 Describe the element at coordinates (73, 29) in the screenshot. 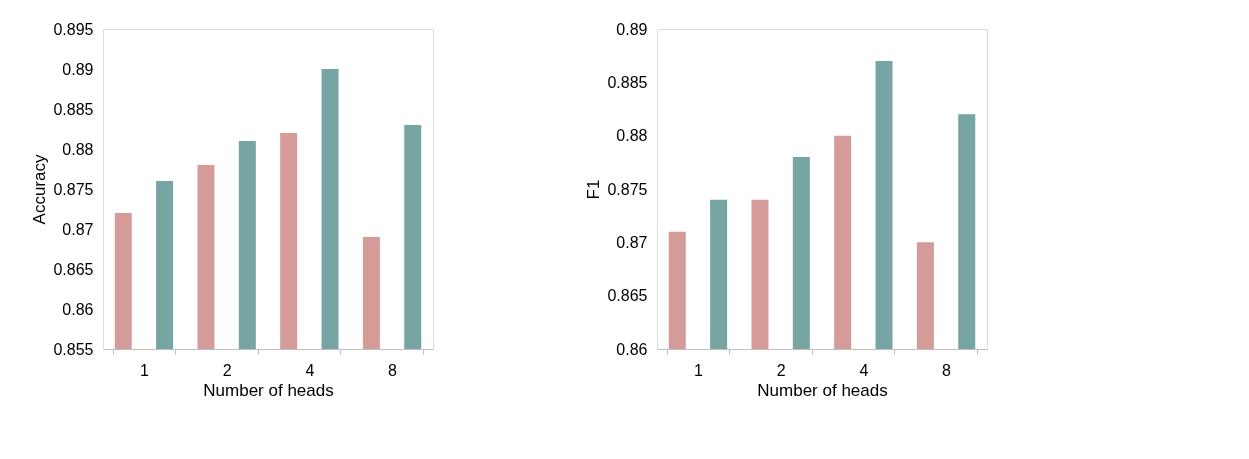

I see `y-tick-label: 0.895` at that location.